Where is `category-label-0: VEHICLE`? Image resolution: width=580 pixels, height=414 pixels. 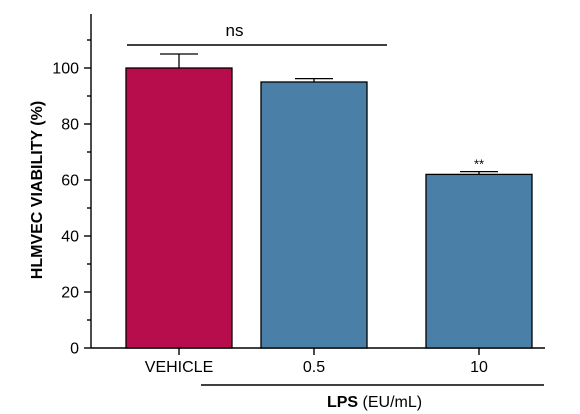 category-label-0: VEHICLE is located at coordinates (179, 367).